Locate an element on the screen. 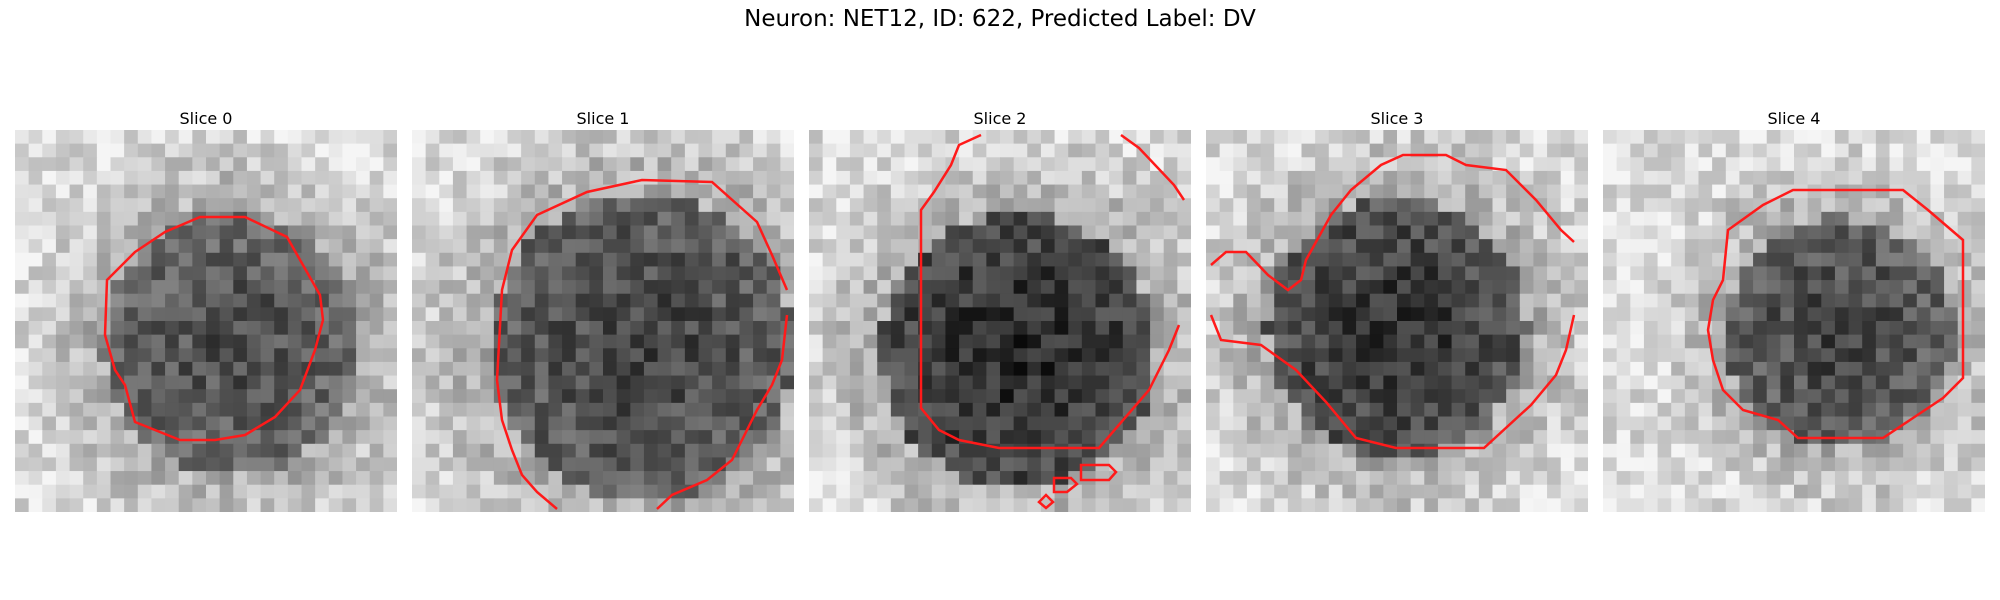 Image resolution: width=2000 pixels, height=600 pixels. slice-title: Slice 3 is located at coordinates (1397, 118).